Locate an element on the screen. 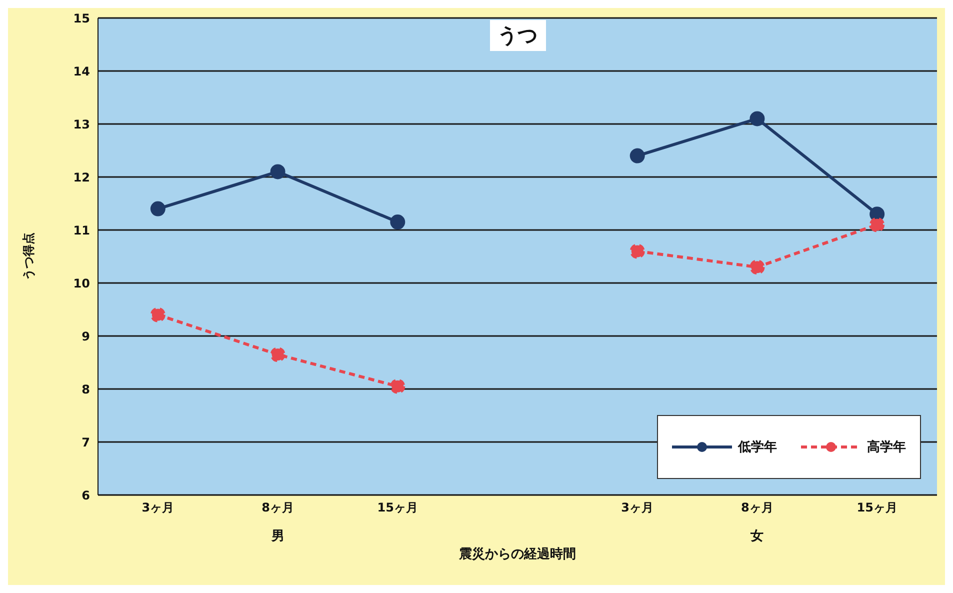 This screenshot has width=953, height=593. y-tick-label: 14 is located at coordinates (81, 71).